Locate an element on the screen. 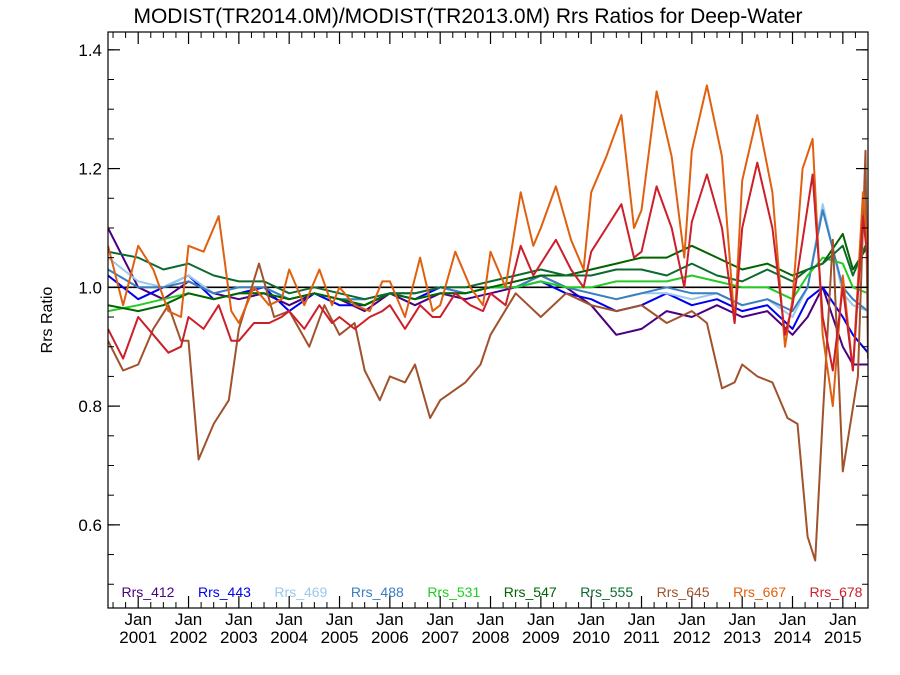  legend-entry-rrs-667: Rrs_667 is located at coordinates (759, 592).